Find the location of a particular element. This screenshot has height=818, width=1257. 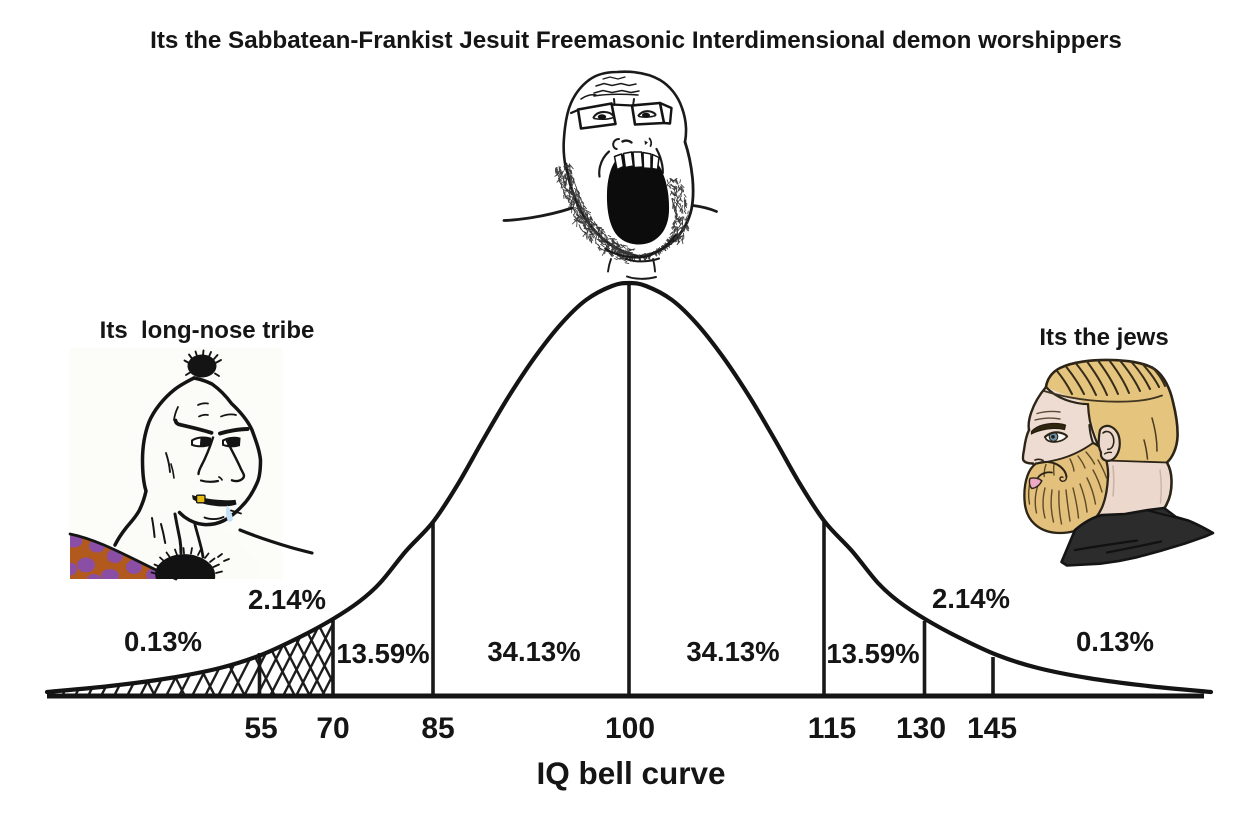

svg-text: 130 is located at coordinates (921, 728).